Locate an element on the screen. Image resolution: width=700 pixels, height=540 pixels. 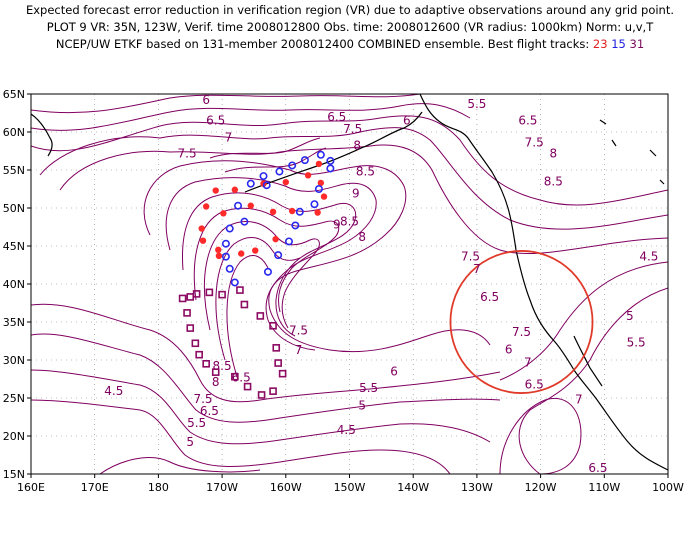
x-tick-label: 150W is located at coordinates (350, 487).